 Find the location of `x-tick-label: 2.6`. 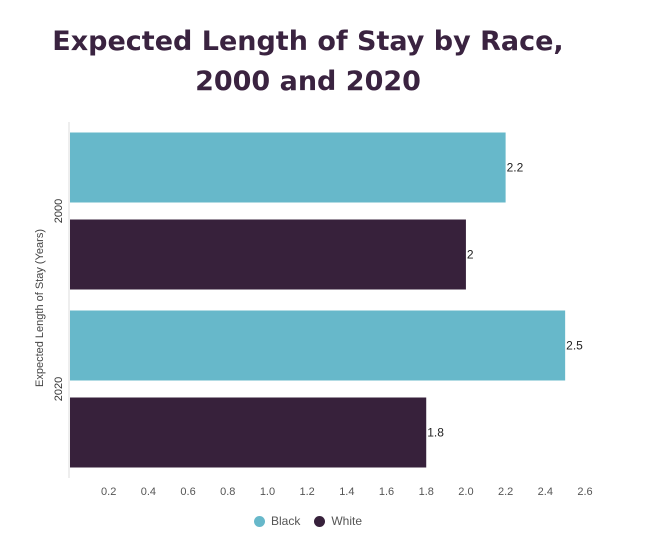

x-tick-label: 2.6 is located at coordinates (584, 492).